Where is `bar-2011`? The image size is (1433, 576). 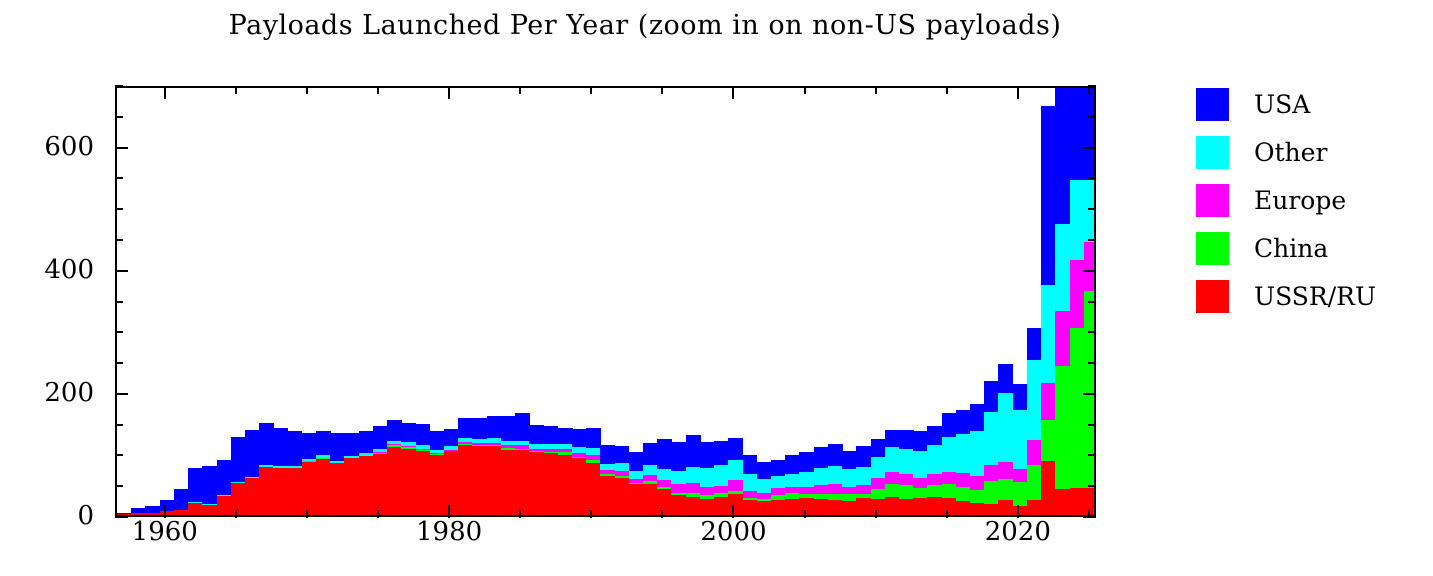 bar-2011 is located at coordinates (892, 301).